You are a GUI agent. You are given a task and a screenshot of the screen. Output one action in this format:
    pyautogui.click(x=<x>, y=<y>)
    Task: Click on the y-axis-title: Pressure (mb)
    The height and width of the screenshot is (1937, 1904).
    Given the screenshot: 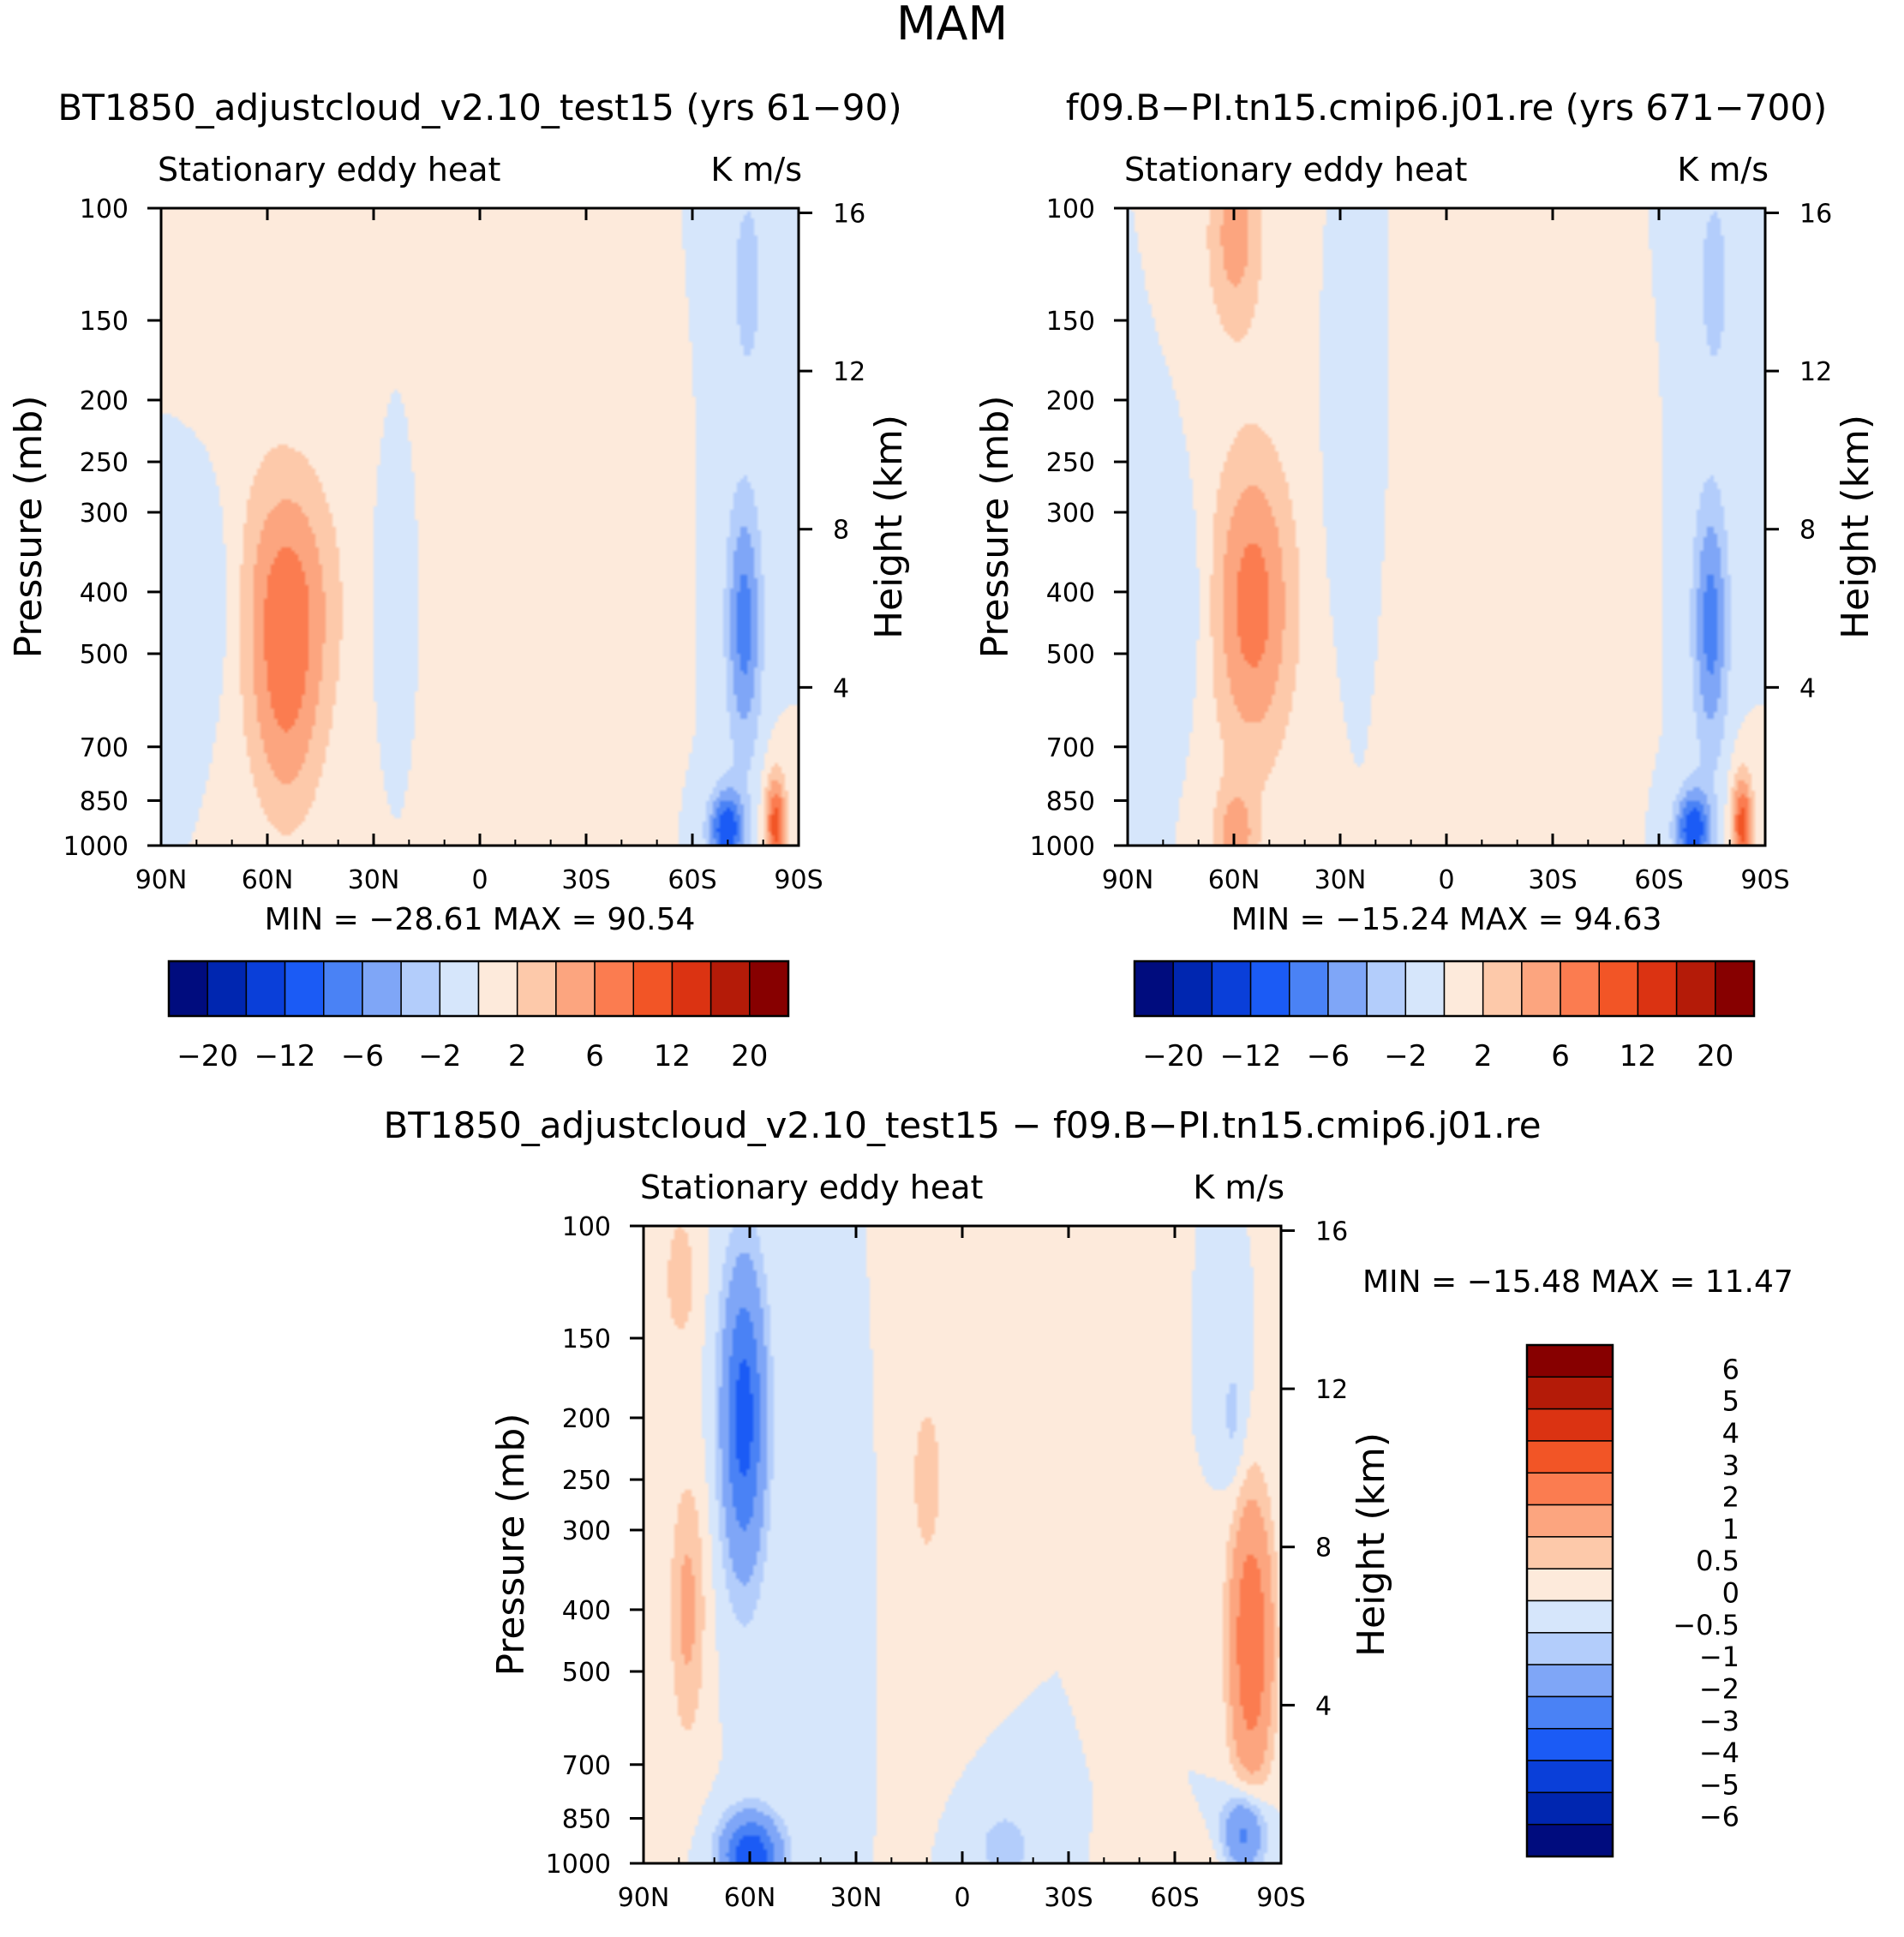 What is the action you would take?
    pyautogui.click(x=995, y=527)
    